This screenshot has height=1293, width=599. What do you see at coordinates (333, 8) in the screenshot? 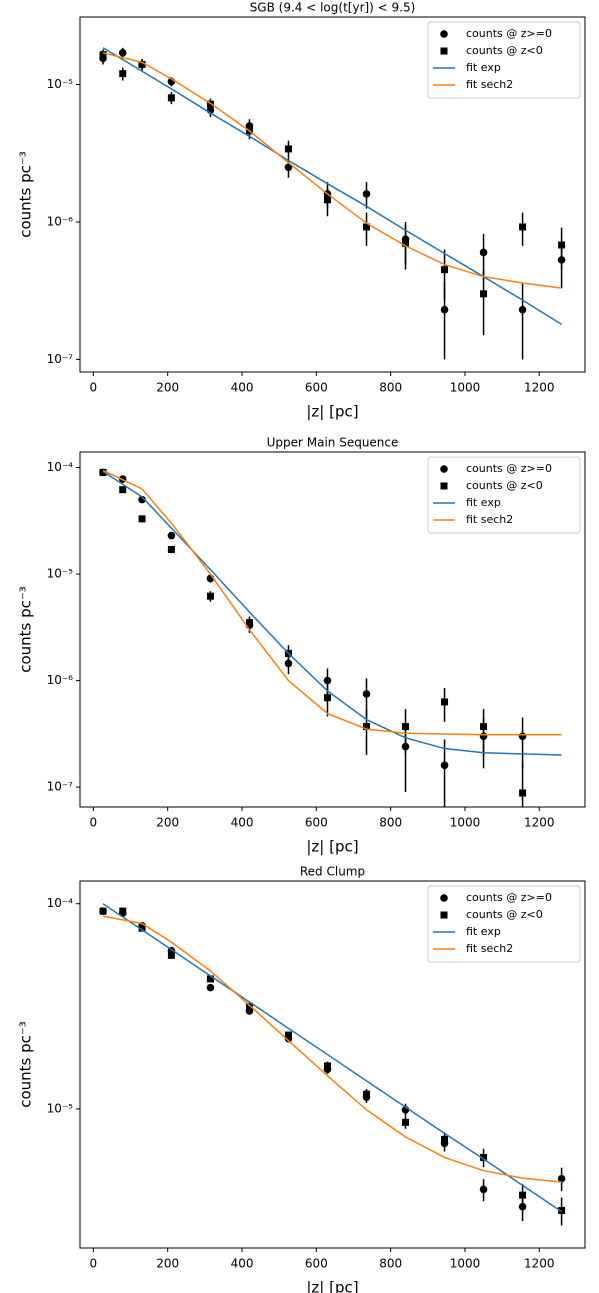
I see `chart-title: SGB (9.4 < log(t[yr]) < 9.5)` at bounding box center [333, 8].